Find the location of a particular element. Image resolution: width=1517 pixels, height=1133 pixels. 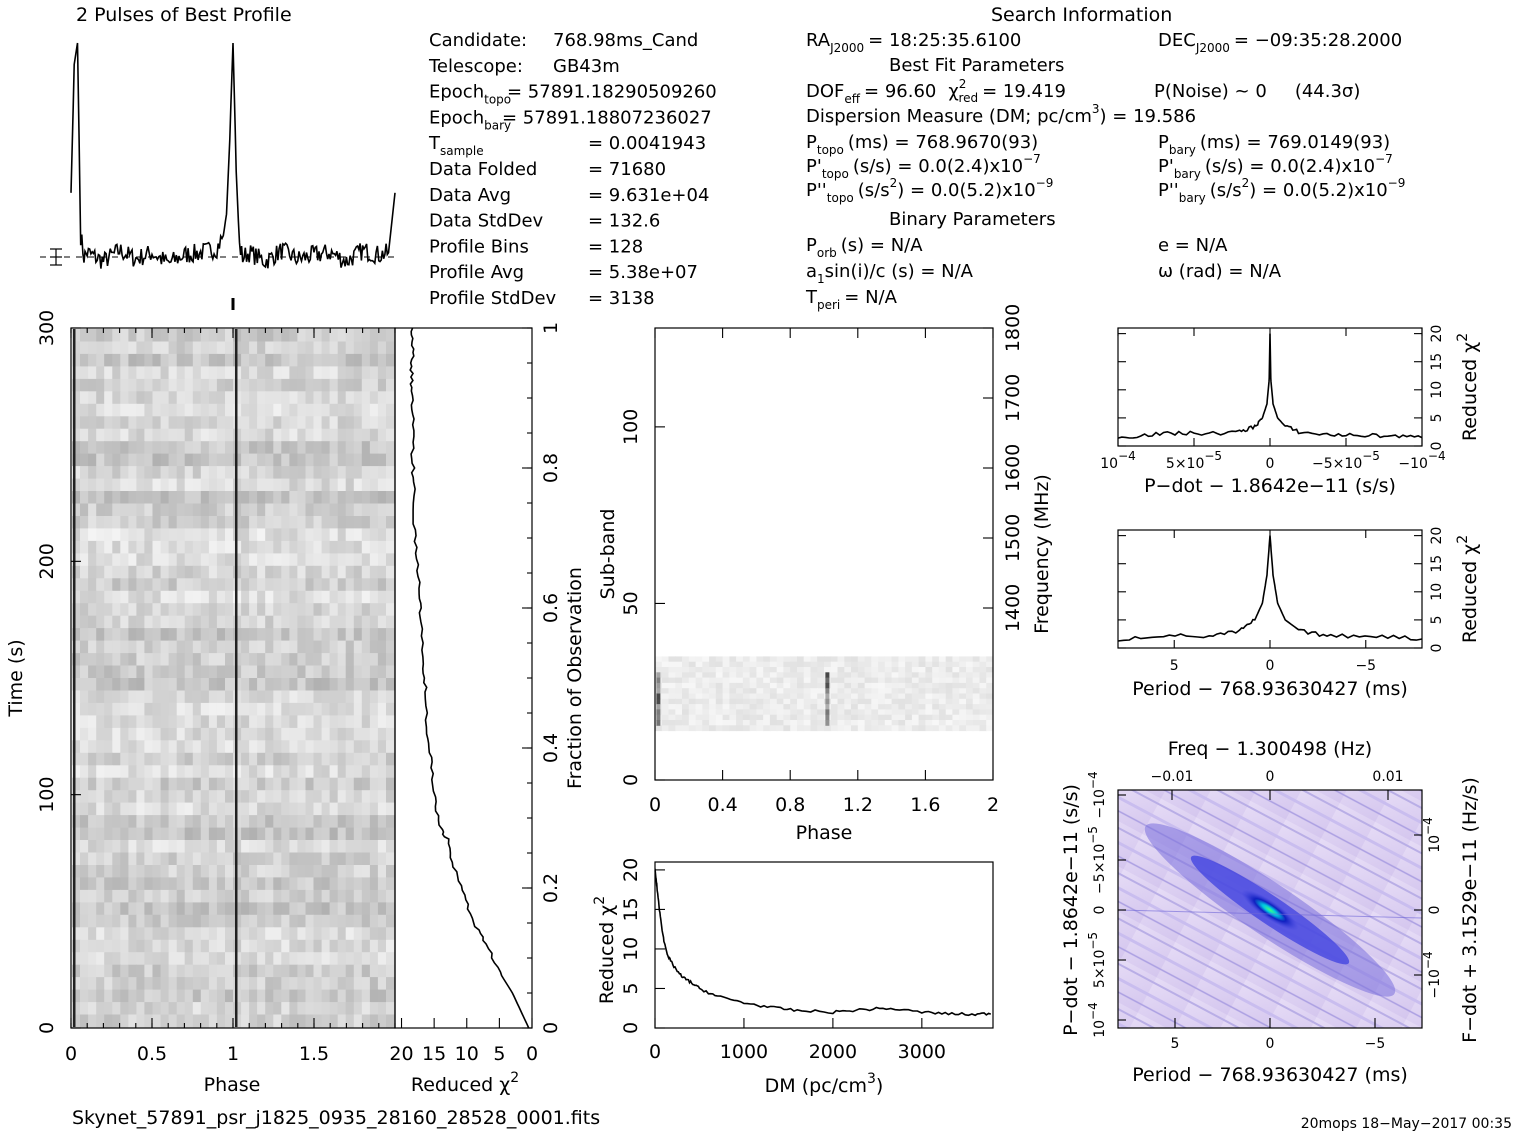

tperi-line: Tperi = N/A is located at coordinates (851, 299).